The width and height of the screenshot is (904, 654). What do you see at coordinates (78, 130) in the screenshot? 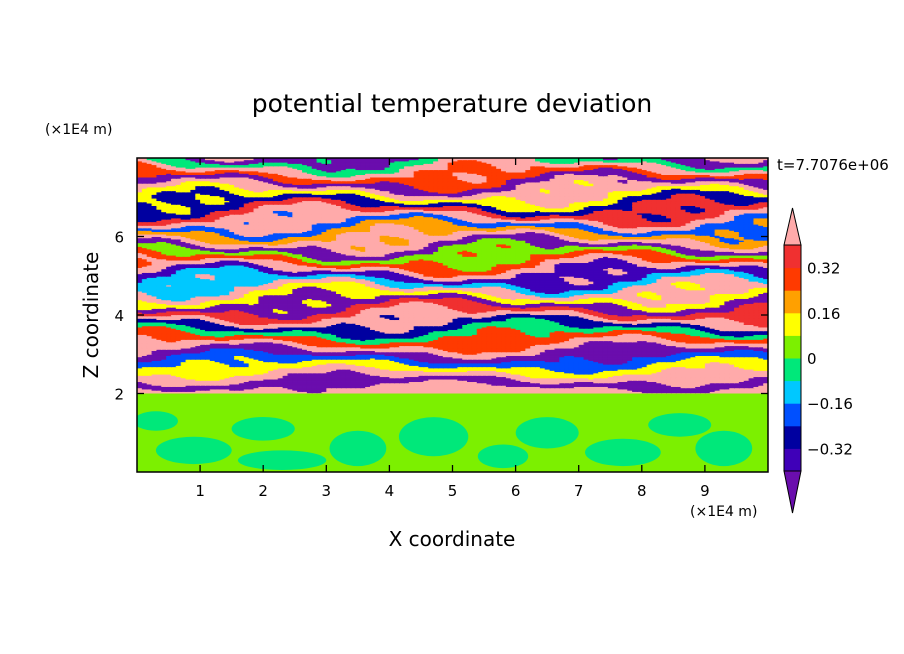
I see `y-unit-label: (×1E4 m)` at bounding box center [78, 130].